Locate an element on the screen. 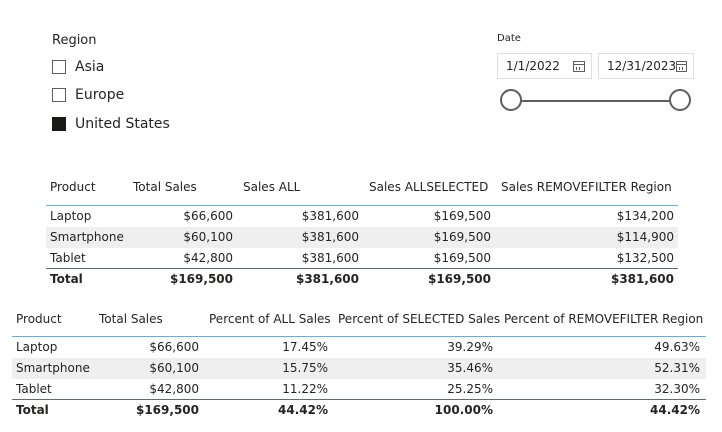  date-range-start-handle is located at coordinates (511, 100).